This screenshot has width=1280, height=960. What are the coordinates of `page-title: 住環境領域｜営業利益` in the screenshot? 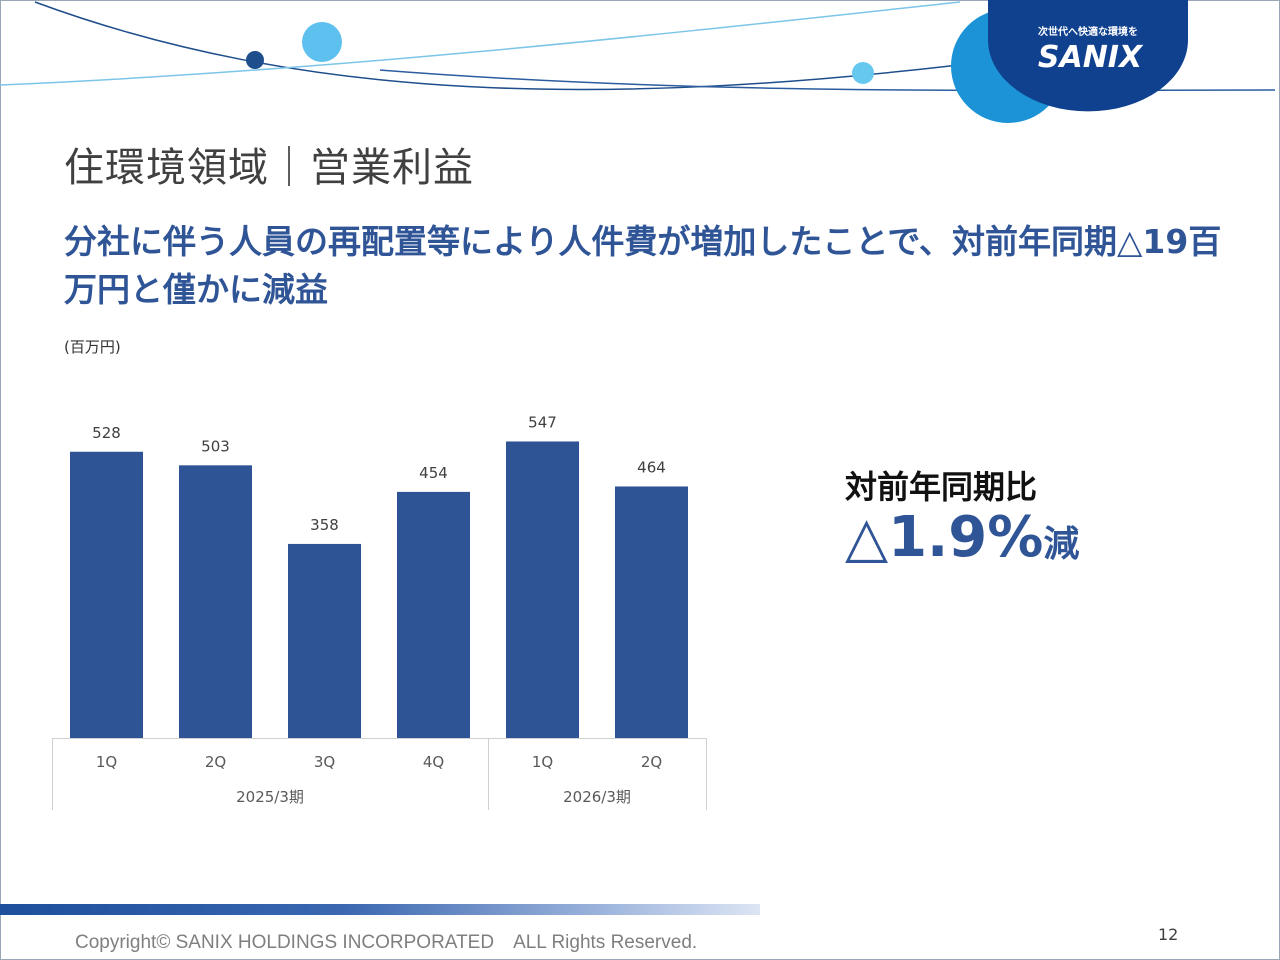 It's located at (269, 168).